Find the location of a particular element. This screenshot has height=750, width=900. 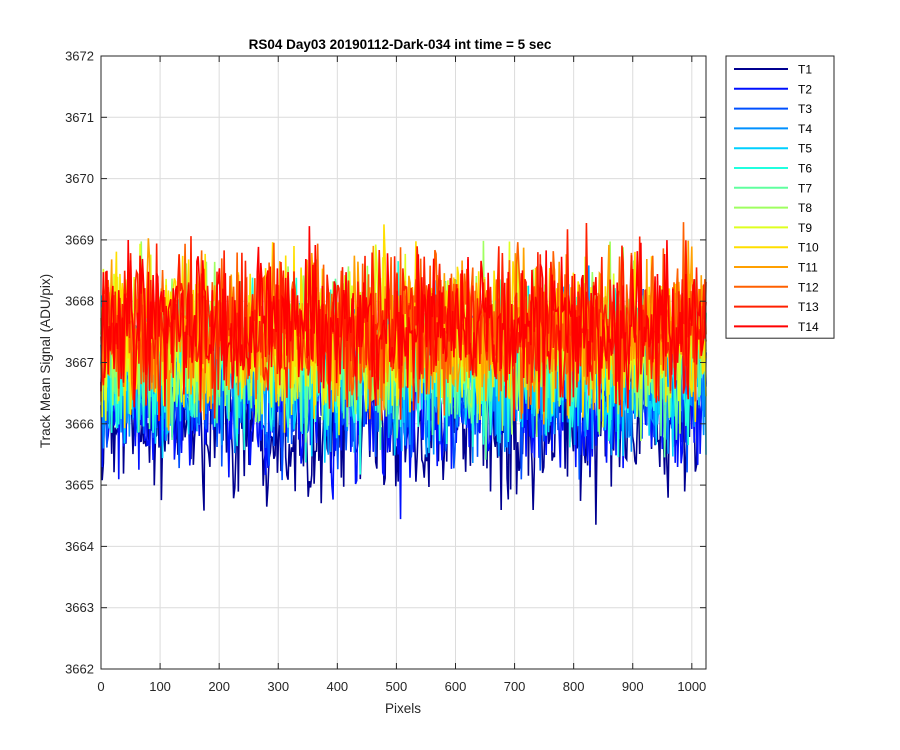

legend-label-T11: T11 is located at coordinates (808, 268).